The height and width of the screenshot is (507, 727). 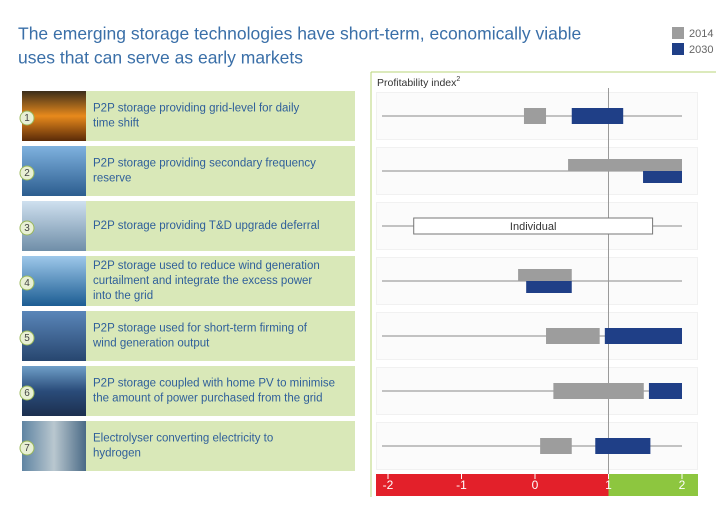 I want to click on x-tick-label: 1, so click(x=608, y=485).